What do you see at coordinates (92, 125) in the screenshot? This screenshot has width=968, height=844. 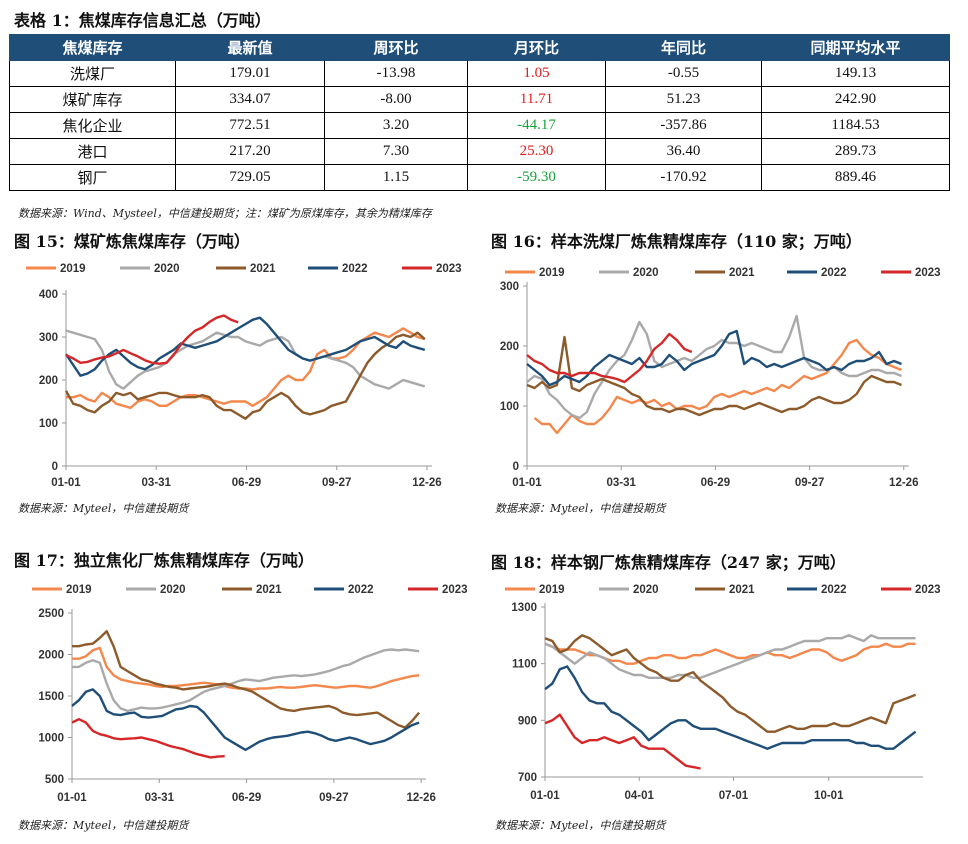 I see `row-label: 焦化企业` at bounding box center [92, 125].